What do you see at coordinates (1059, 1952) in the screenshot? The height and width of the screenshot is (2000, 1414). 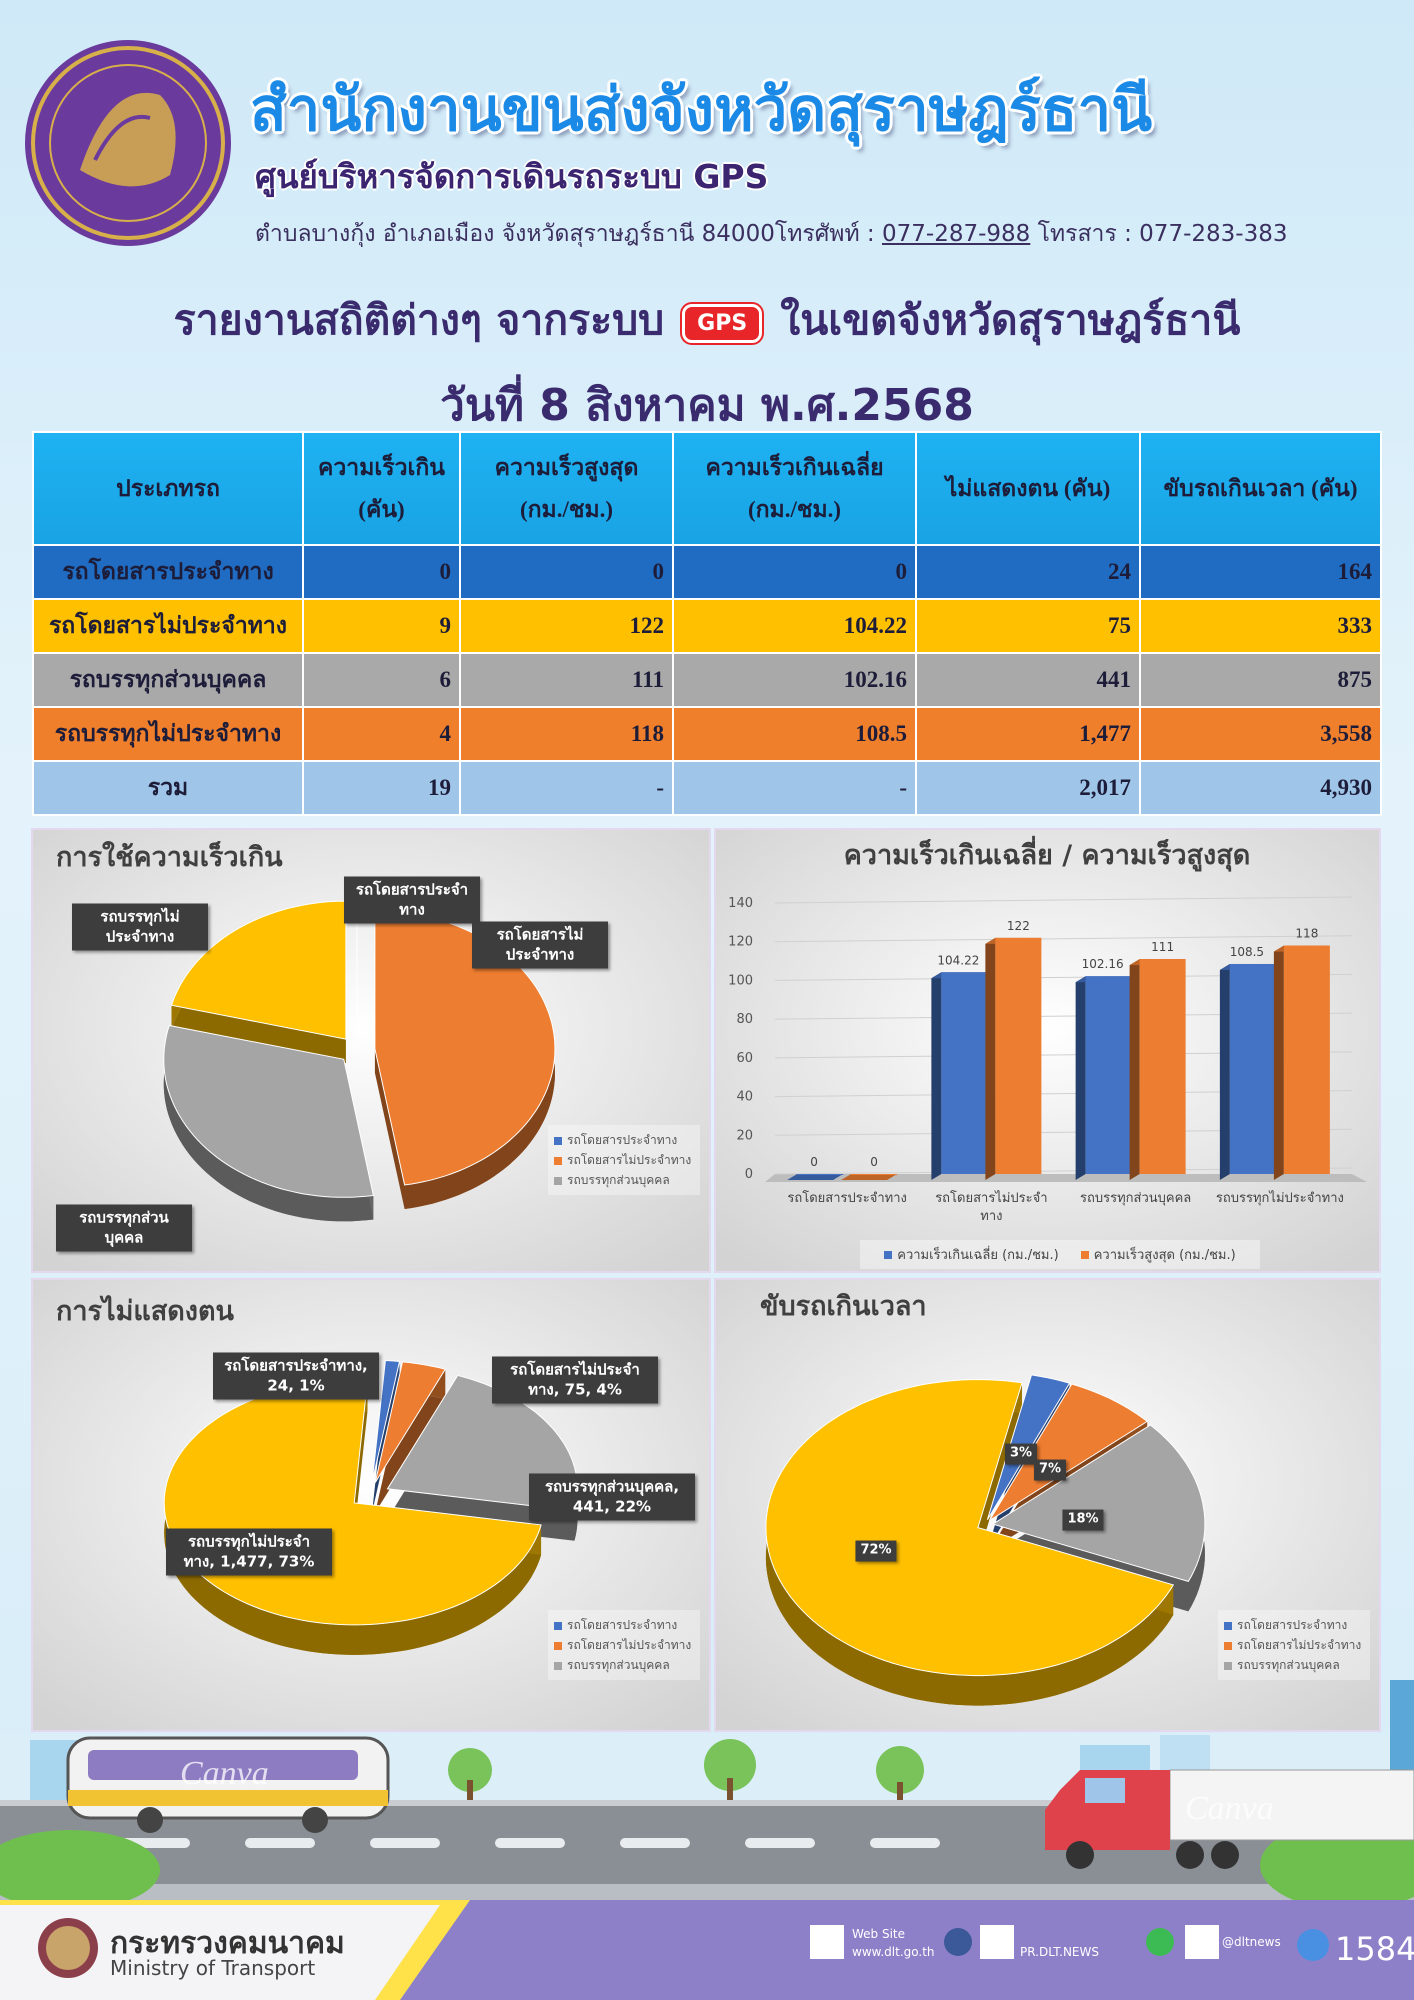 I see `facebook: PR.DLT.NEWS` at bounding box center [1059, 1952].